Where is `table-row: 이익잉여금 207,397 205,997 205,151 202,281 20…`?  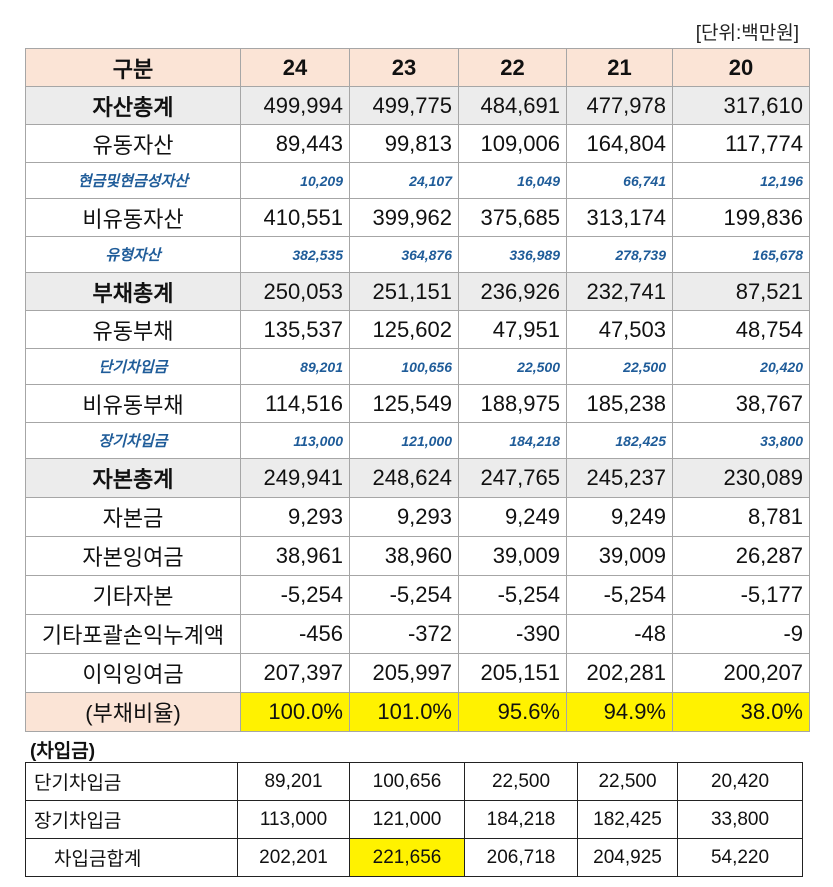
table-row: 이익잉여금 207,397 205,997 205,151 202,281 20… is located at coordinates (417, 673).